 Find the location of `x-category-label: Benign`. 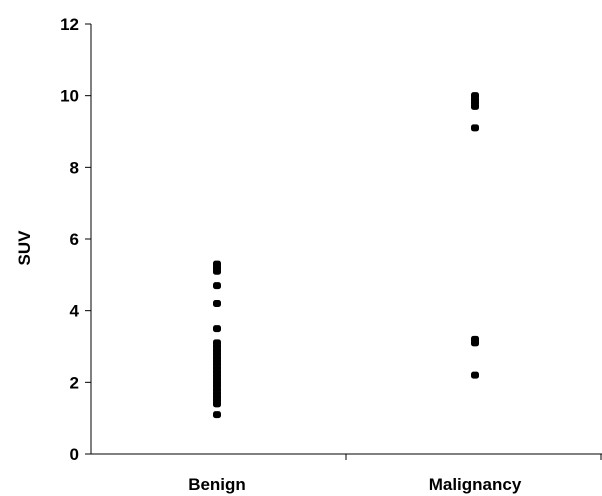

x-category-label: Benign is located at coordinates (217, 484).